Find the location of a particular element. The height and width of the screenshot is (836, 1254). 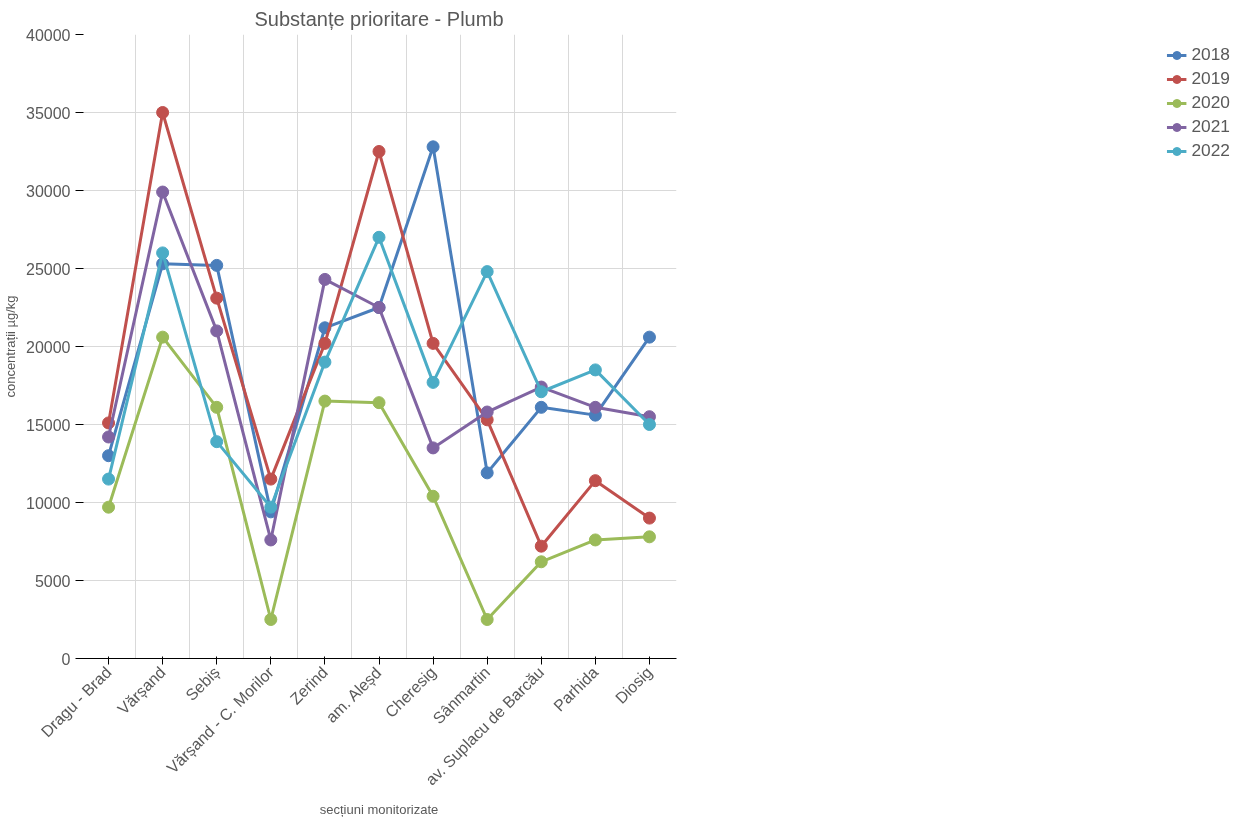

y-tick-label: 0 is located at coordinates (66, 659).